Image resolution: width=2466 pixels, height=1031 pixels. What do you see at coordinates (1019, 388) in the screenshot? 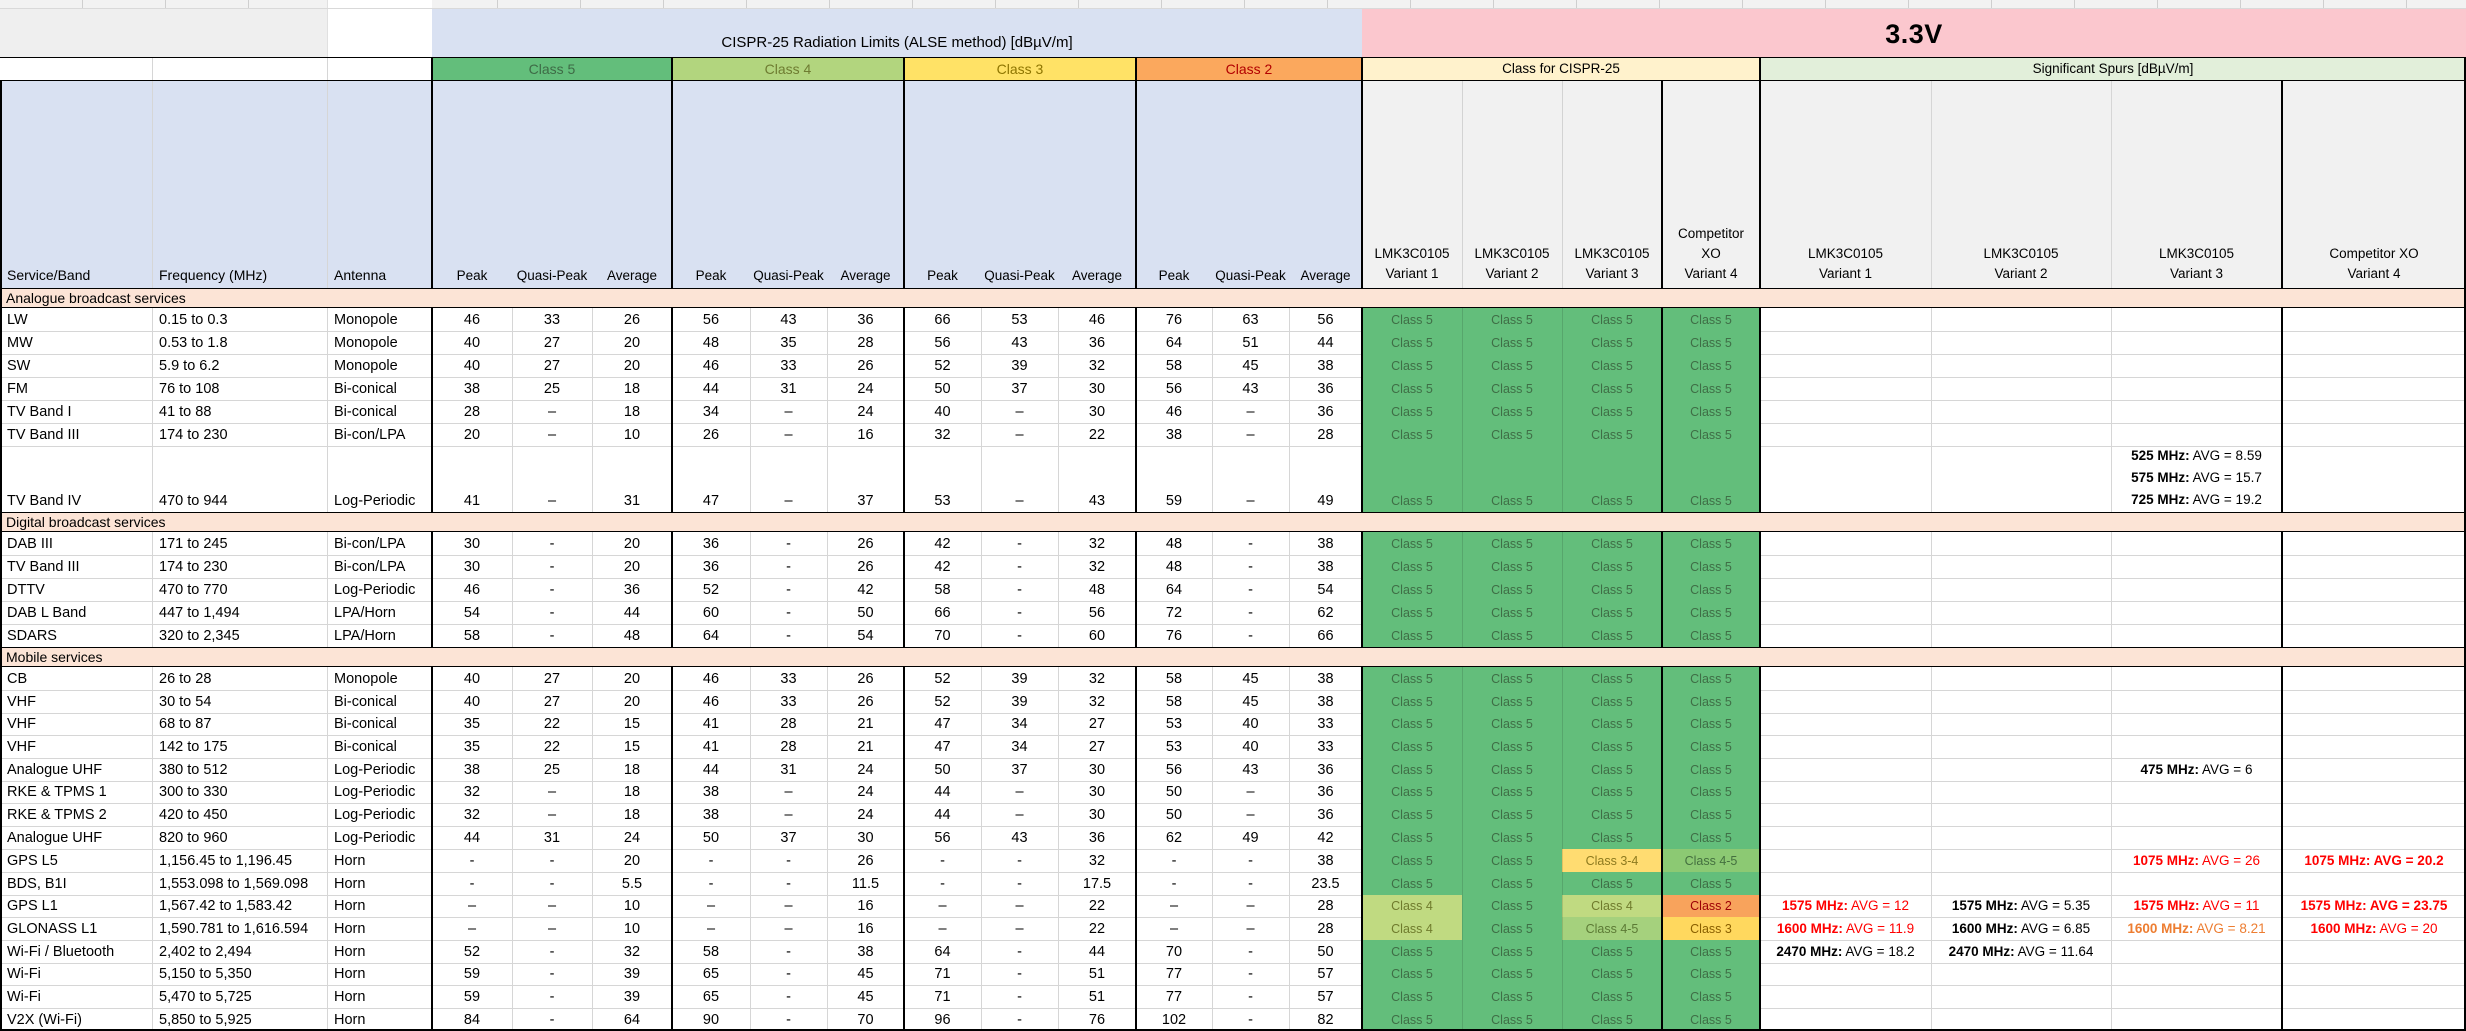
I see `limit-cell: 37` at bounding box center [1019, 388].